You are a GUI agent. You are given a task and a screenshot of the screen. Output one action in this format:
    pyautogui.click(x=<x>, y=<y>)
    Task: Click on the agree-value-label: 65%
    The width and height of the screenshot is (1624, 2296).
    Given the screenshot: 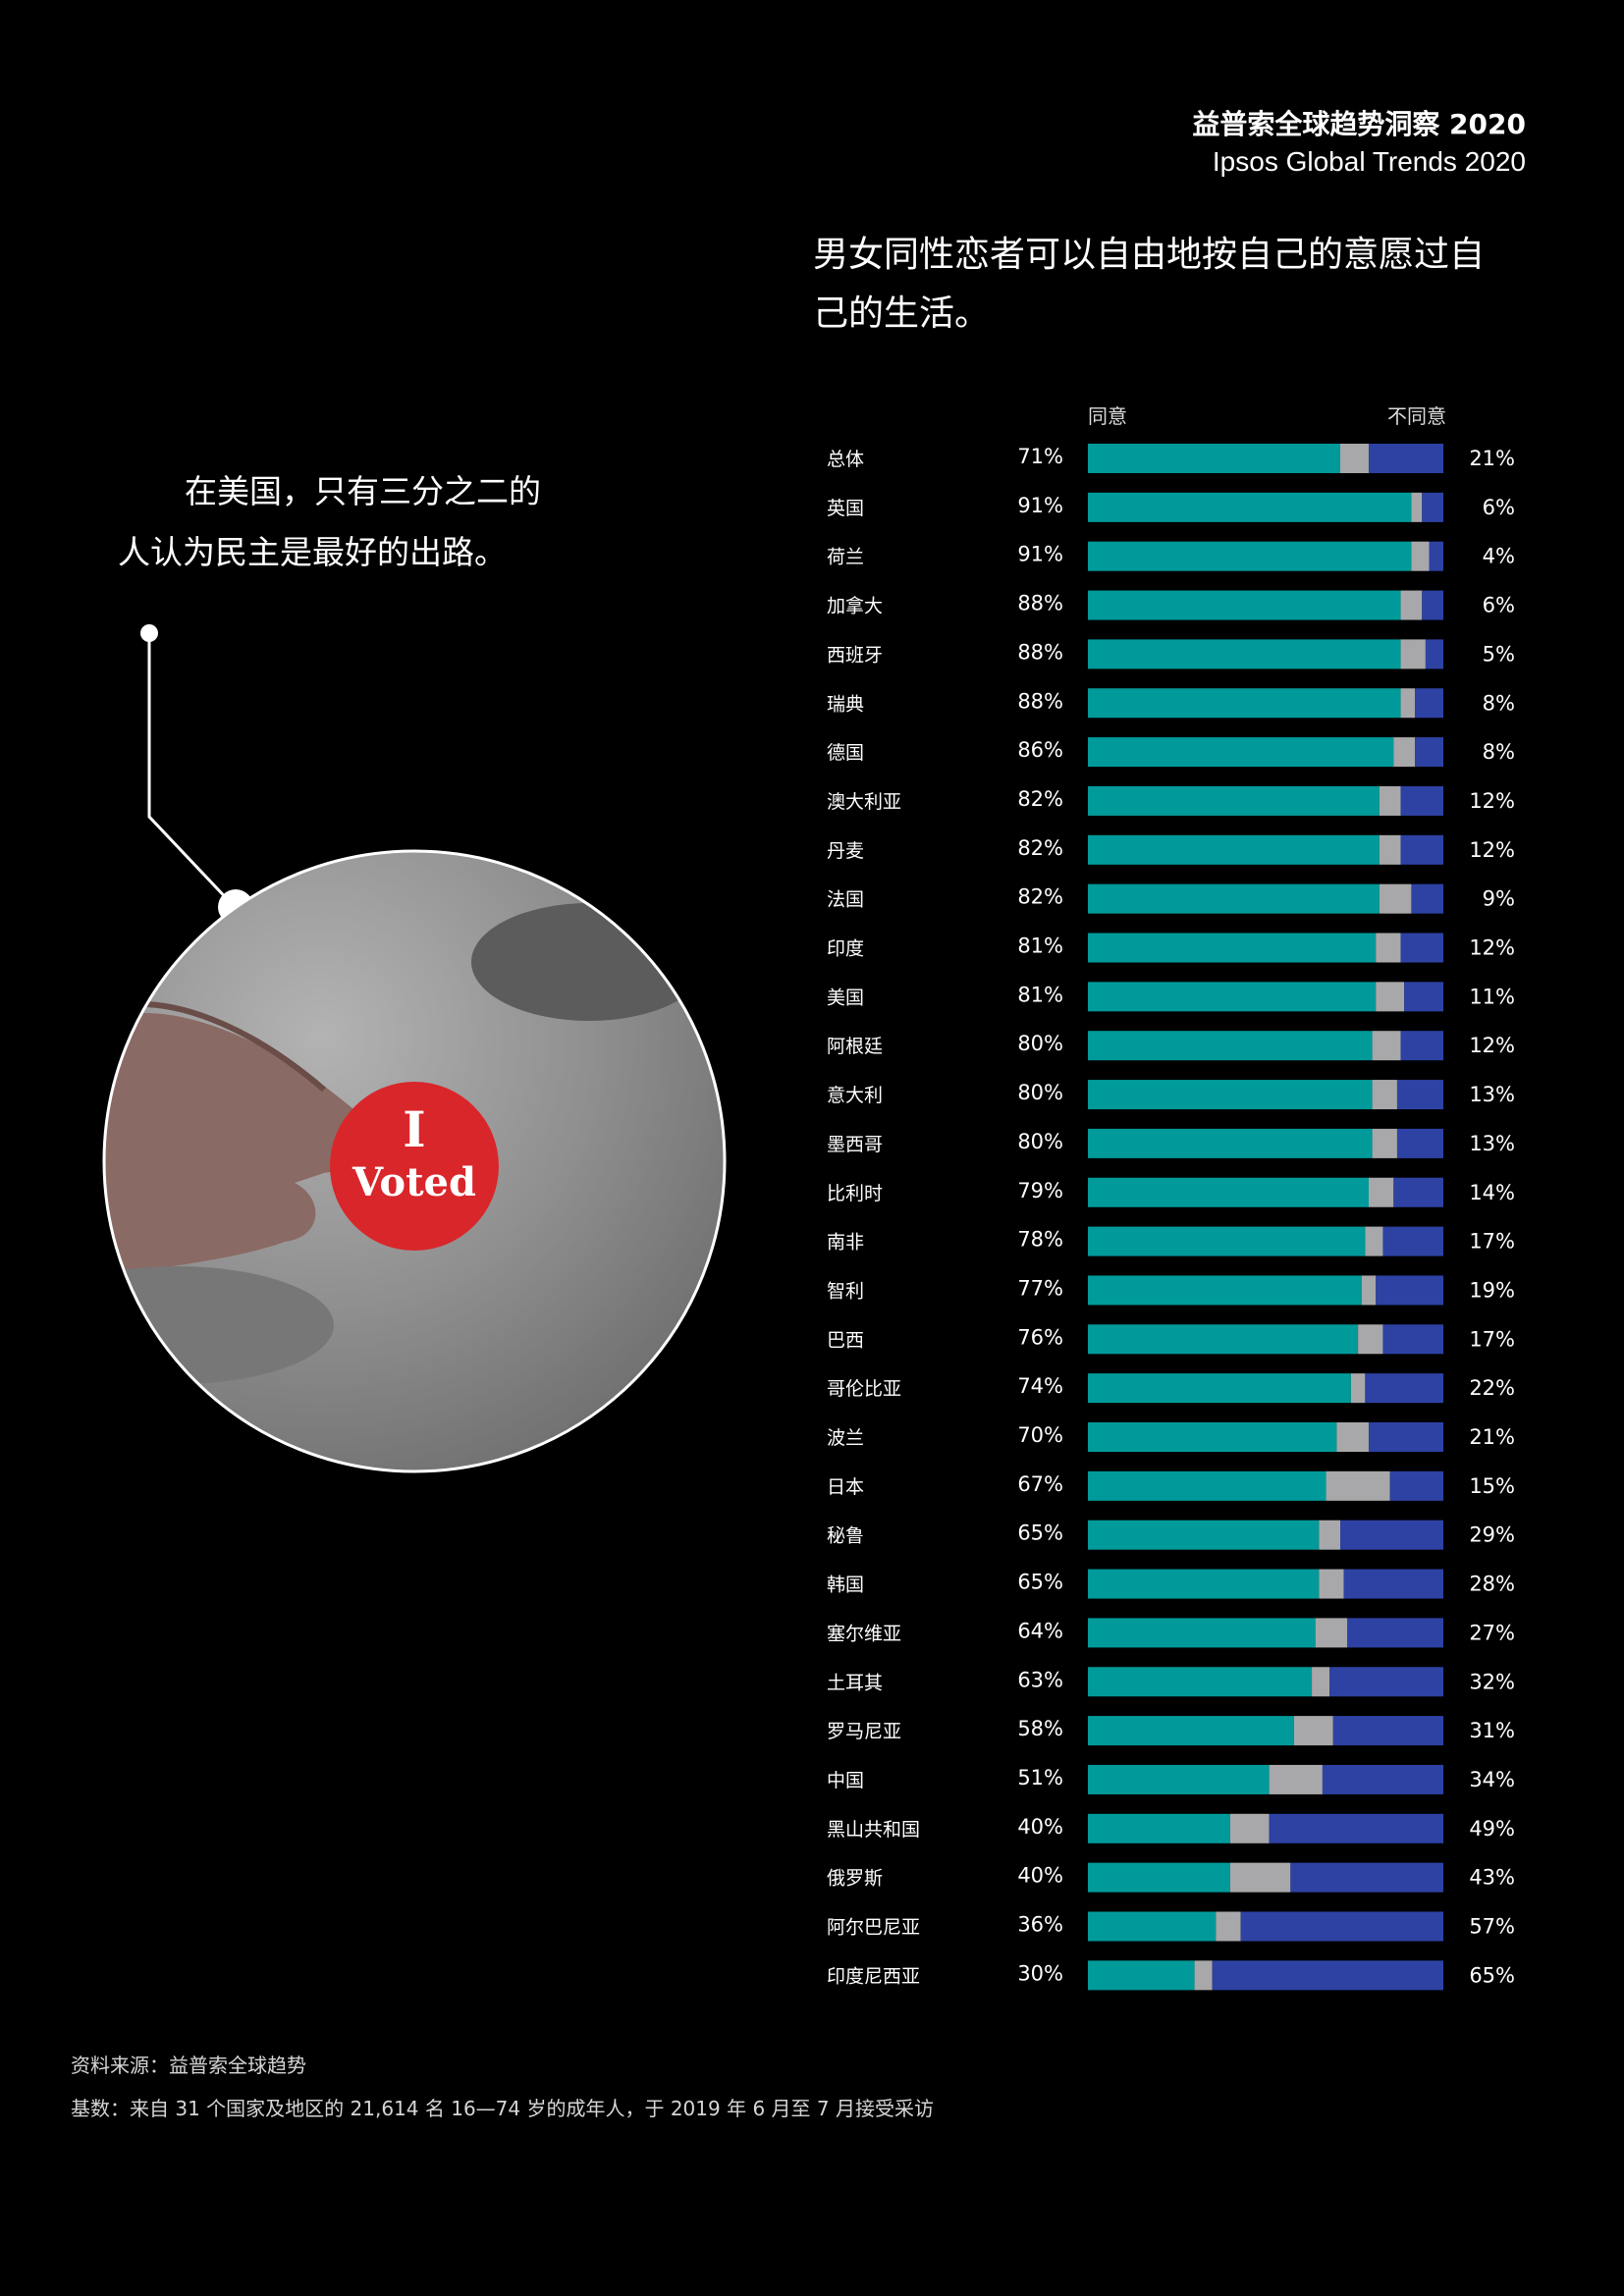 What is the action you would take?
    pyautogui.click(x=1040, y=1533)
    